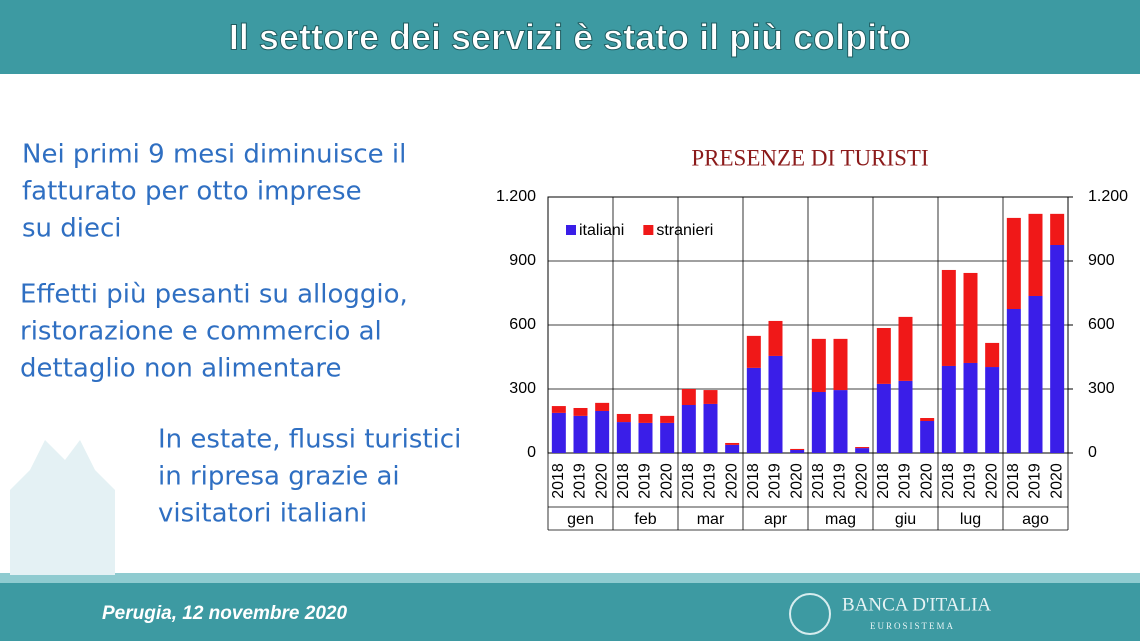  I want to click on header-bar, so click(570, 37).